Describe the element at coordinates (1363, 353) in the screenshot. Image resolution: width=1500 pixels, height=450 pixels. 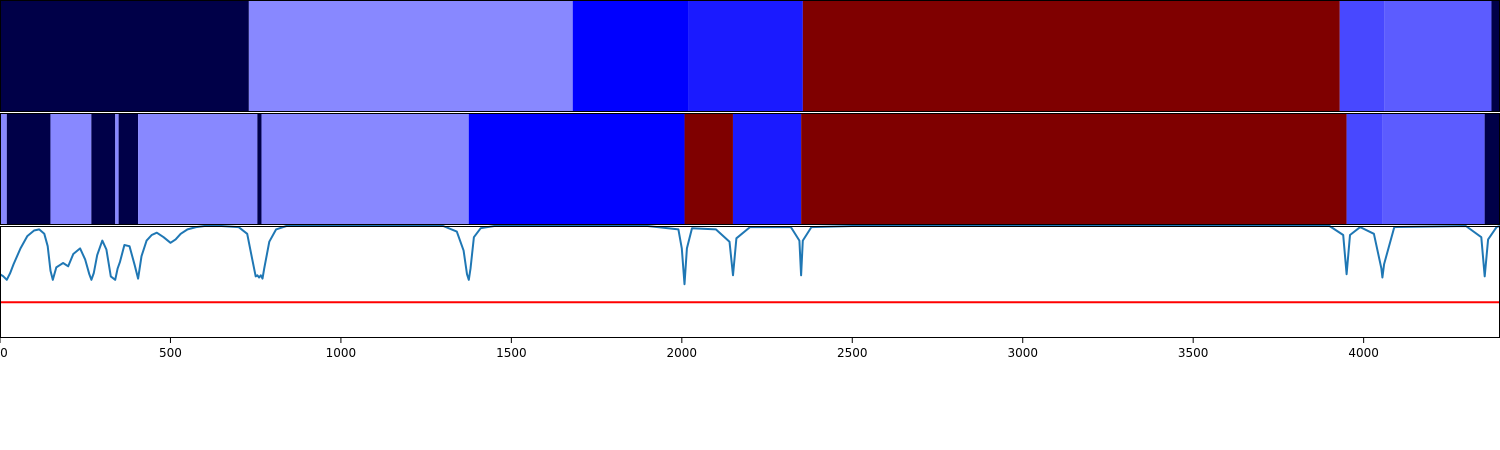
I see `x-tick-label-8: 4000` at that location.